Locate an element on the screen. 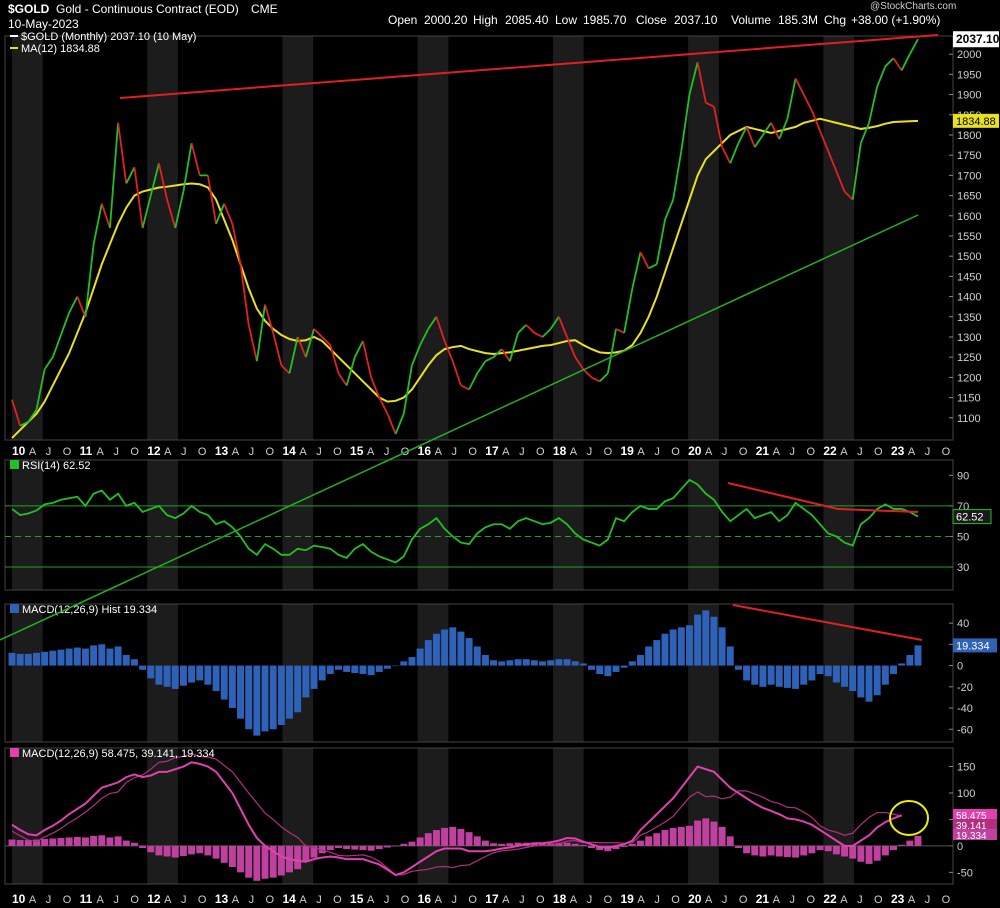 The width and height of the screenshot is (1000, 908). y-tick-label: 150 is located at coordinates (966, 768).